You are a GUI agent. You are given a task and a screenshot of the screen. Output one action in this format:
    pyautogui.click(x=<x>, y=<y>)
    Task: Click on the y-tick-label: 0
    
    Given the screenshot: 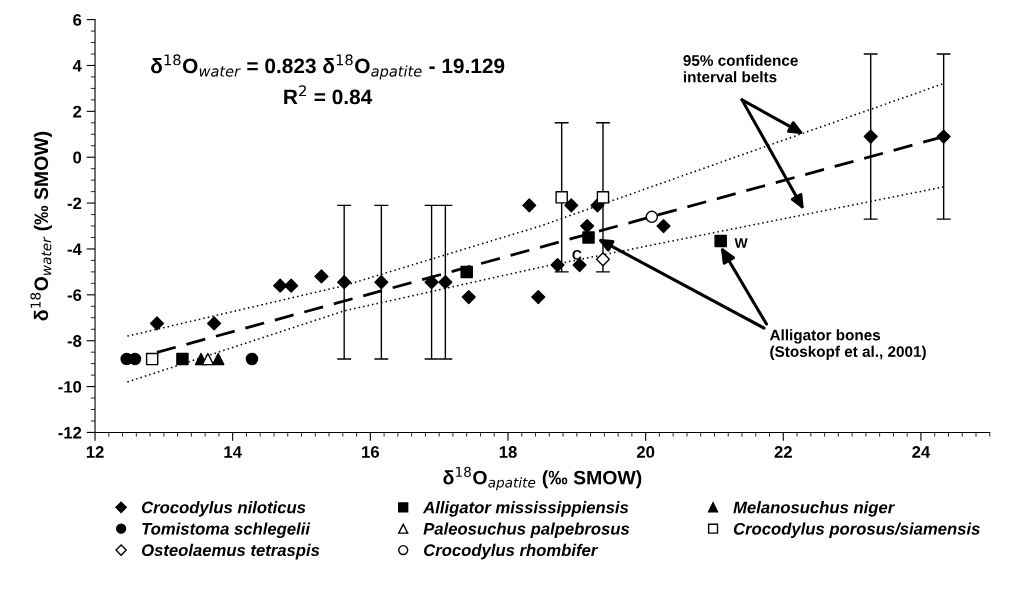 What is the action you would take?
    pyautogui.click(x=77, y=157)
    